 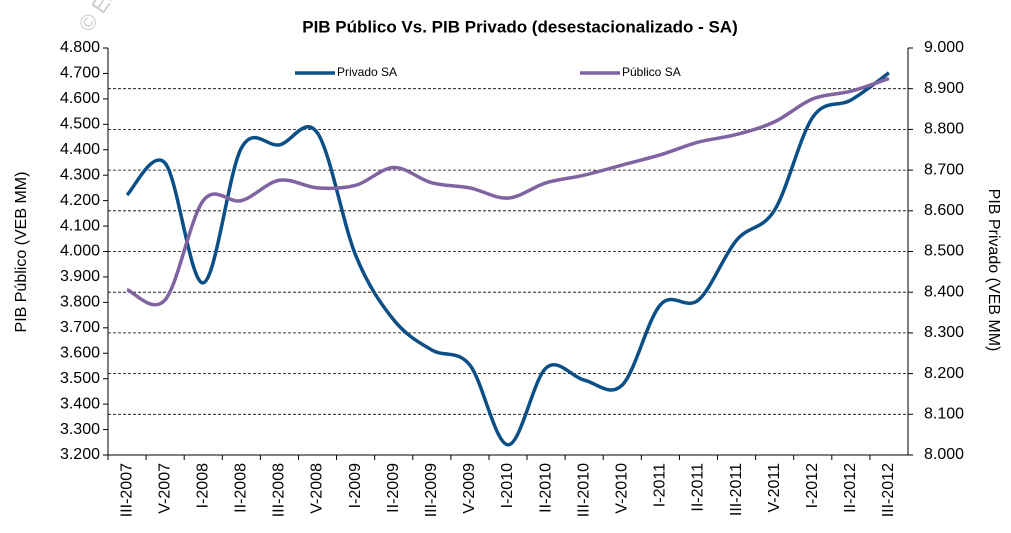 What do you see at coordinates (80, 429) in the screenshot?
I see `y-tick-label: 3.300` at bounding box center [80, 429].